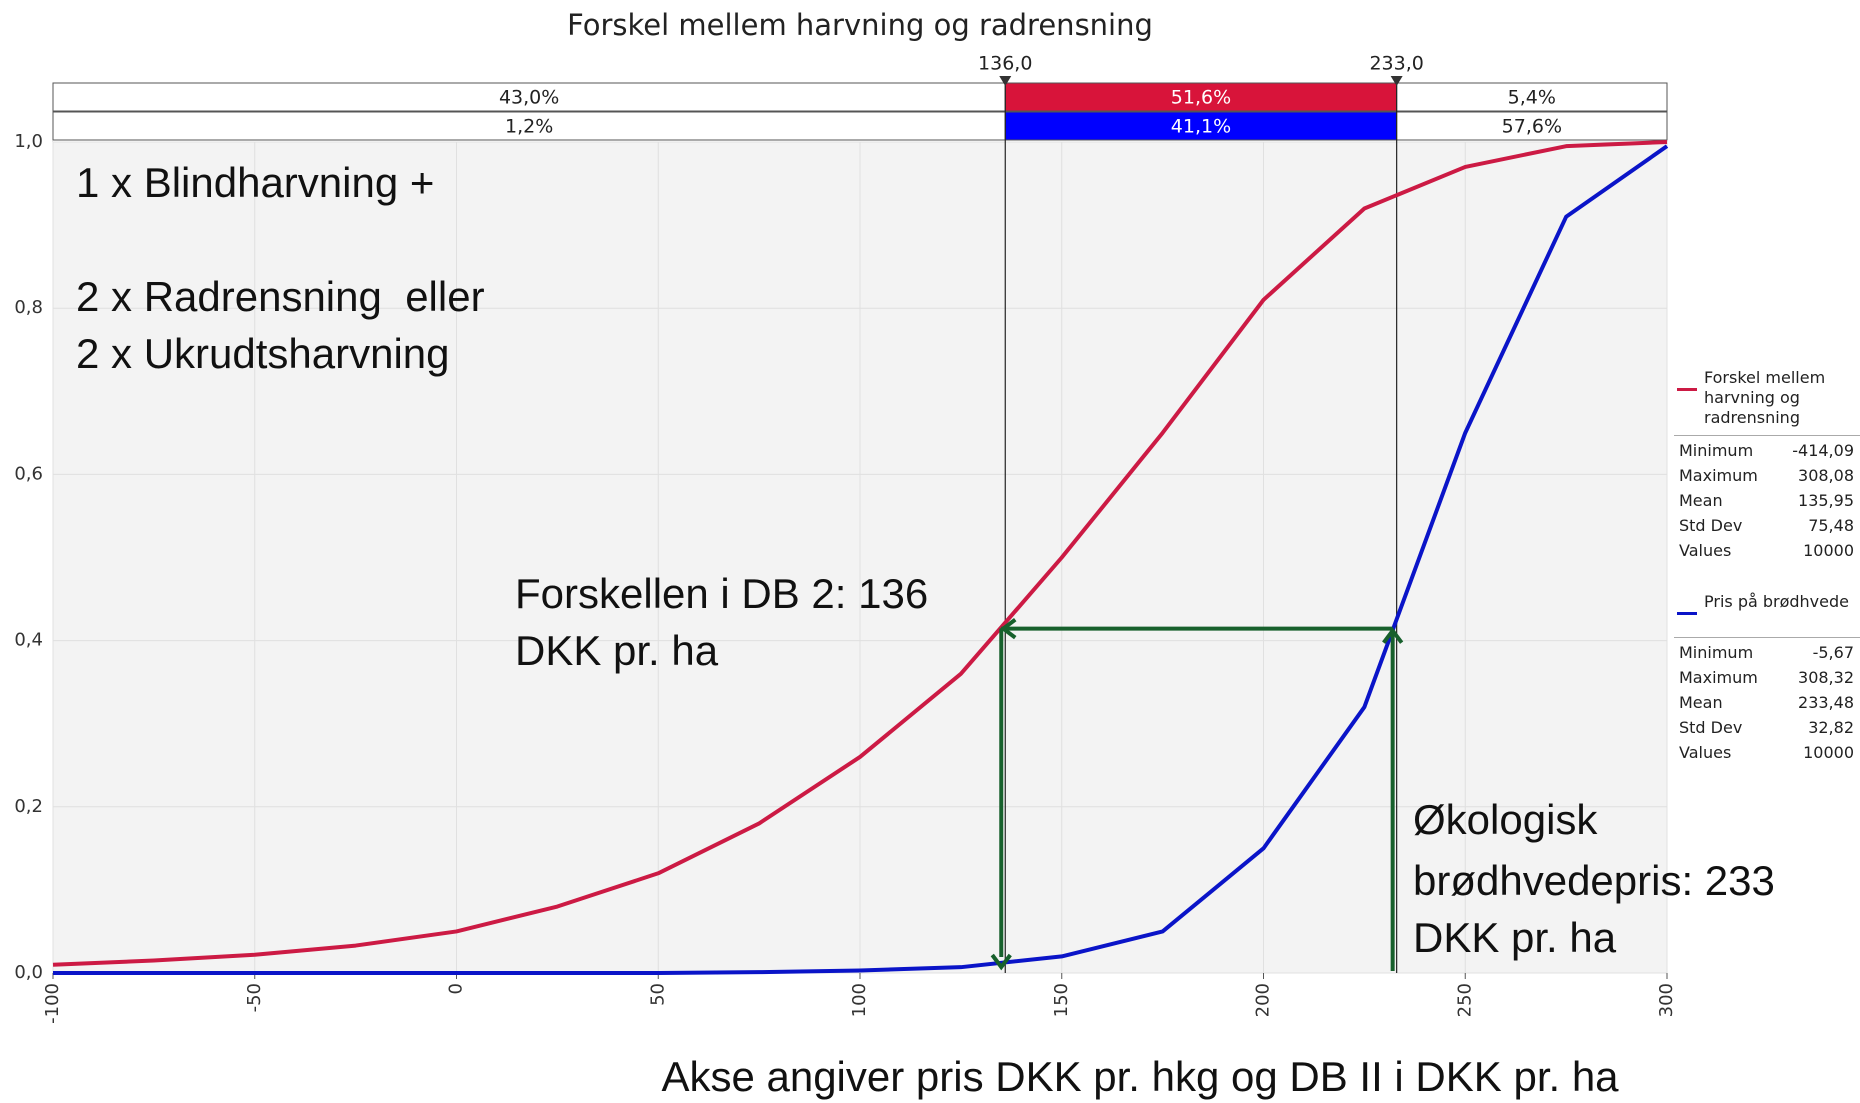 This screenshot has width=1860, height=1103. What do you see at coordinates (1831, 525) in the screenshot?
I see `stat-value: 75,48` at bounding box center [1831, 525].